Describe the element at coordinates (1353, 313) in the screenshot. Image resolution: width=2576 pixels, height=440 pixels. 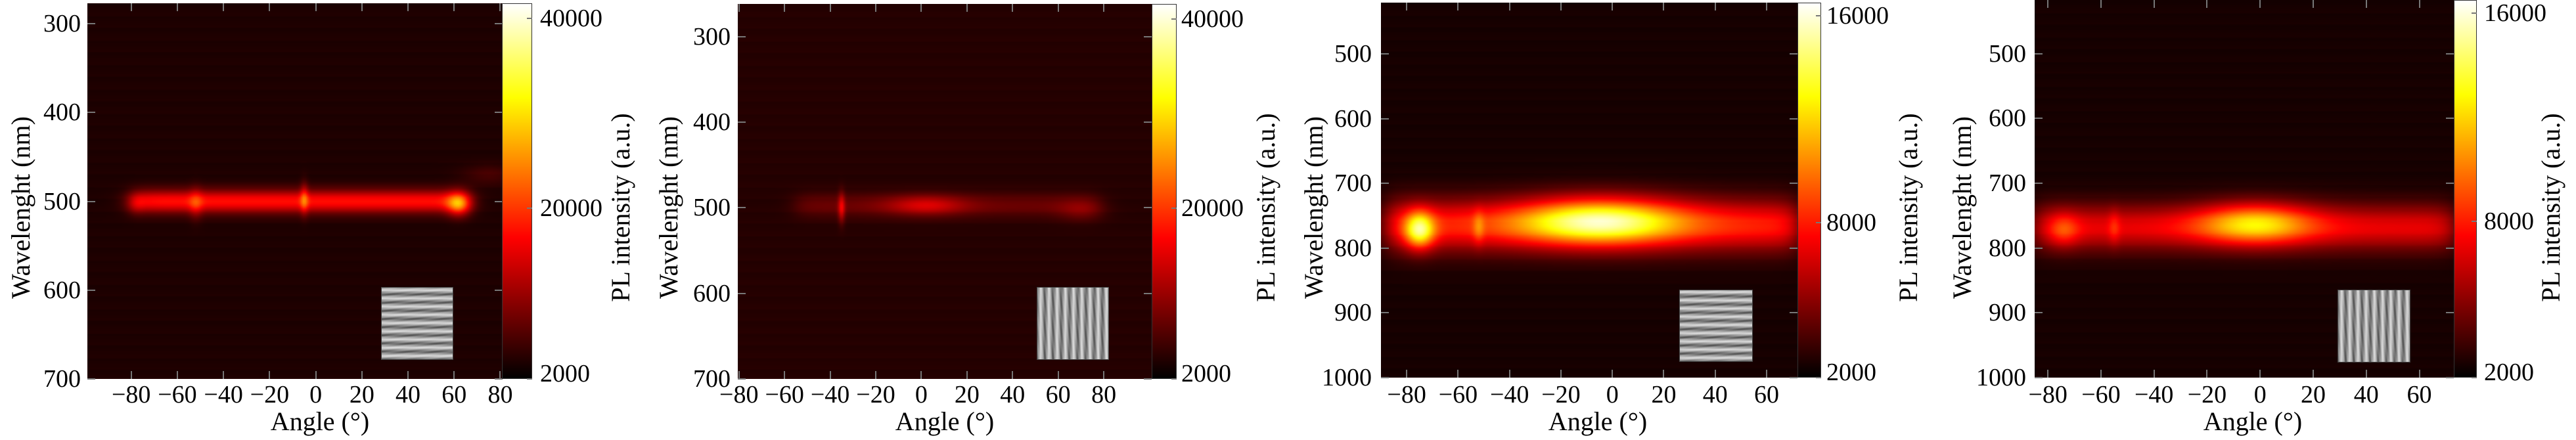
I see `y-tick-label: 900` at that location.